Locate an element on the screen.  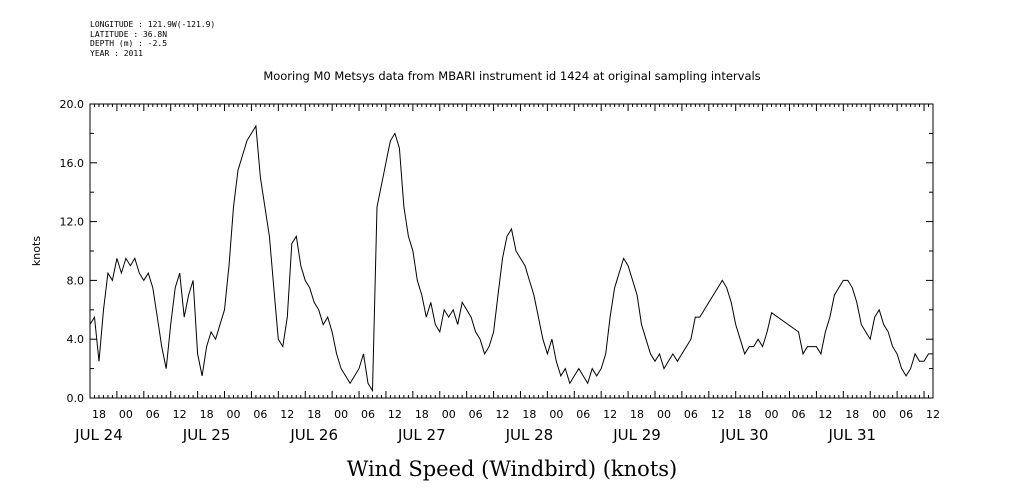
y-tick-label: 8.0 is located at coordinates (76, 280).